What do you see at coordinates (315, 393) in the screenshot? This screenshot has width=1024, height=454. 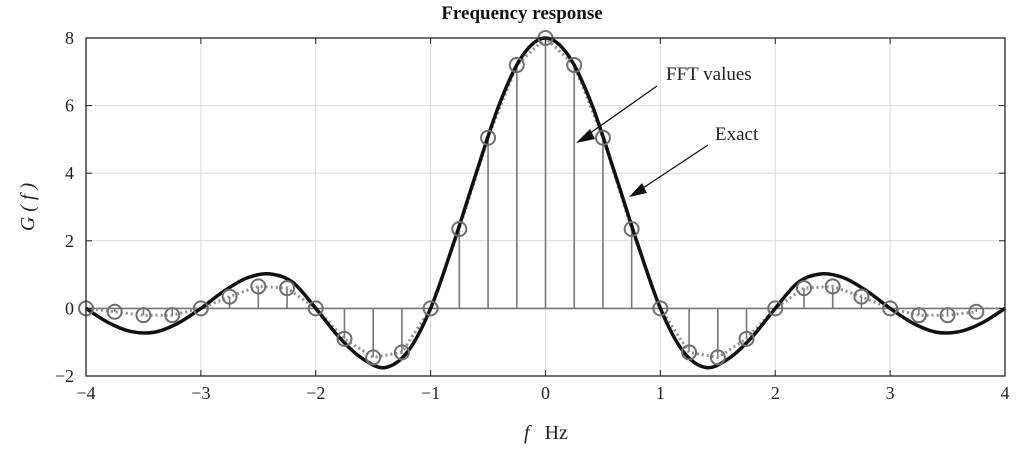 I see `x-tick-label: −2` at bounding box center [315, 393].